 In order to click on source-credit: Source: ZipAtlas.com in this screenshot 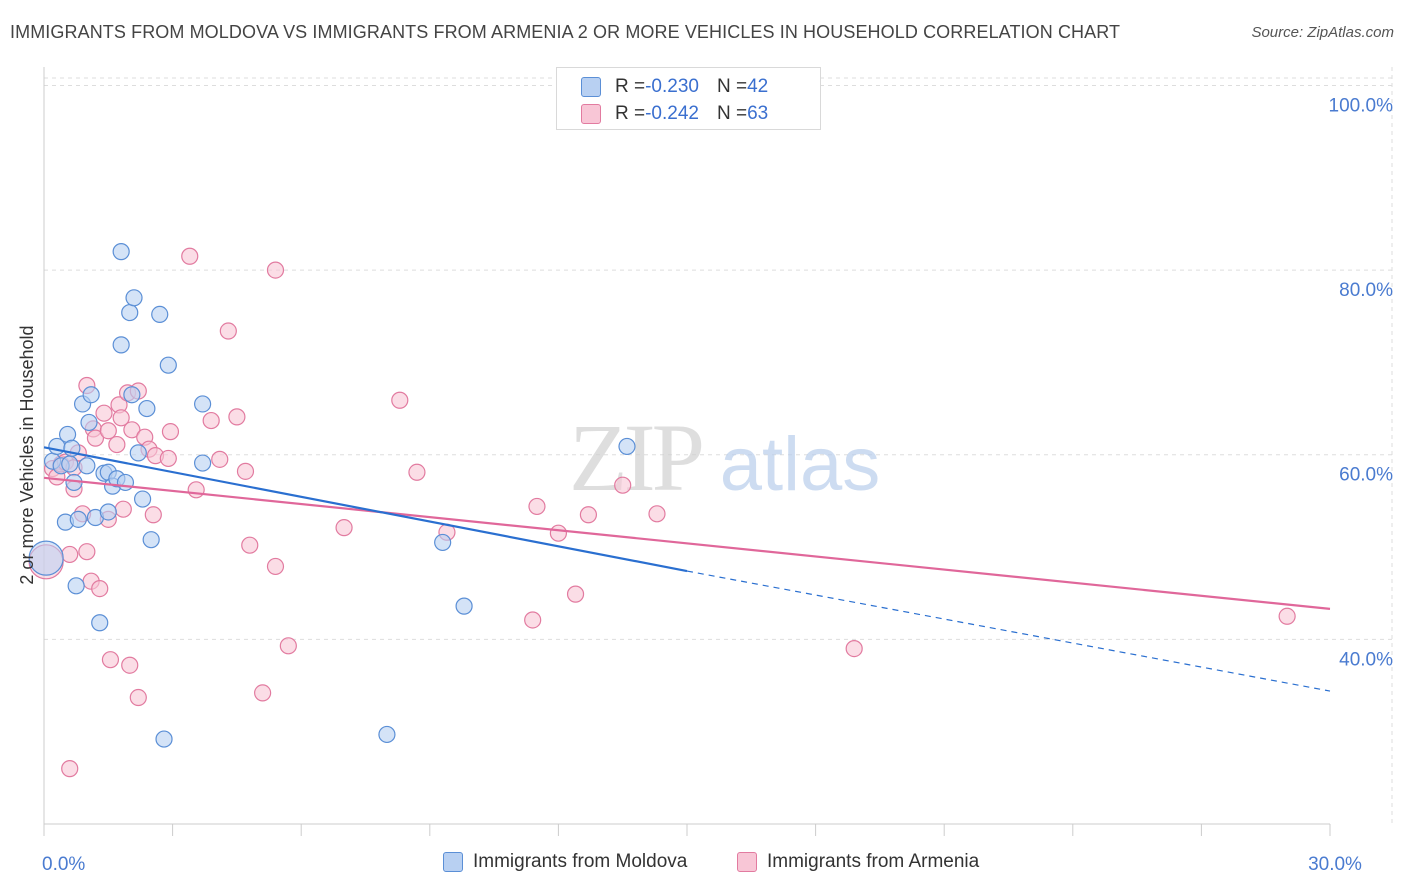, I will do `click(1322, 32)`.